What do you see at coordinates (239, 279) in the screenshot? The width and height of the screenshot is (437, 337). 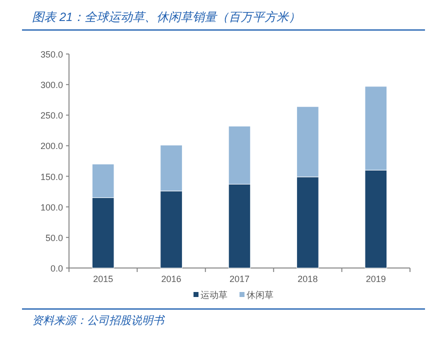 I see `x-tick-label: 2017` at bounding box center [239, 279].